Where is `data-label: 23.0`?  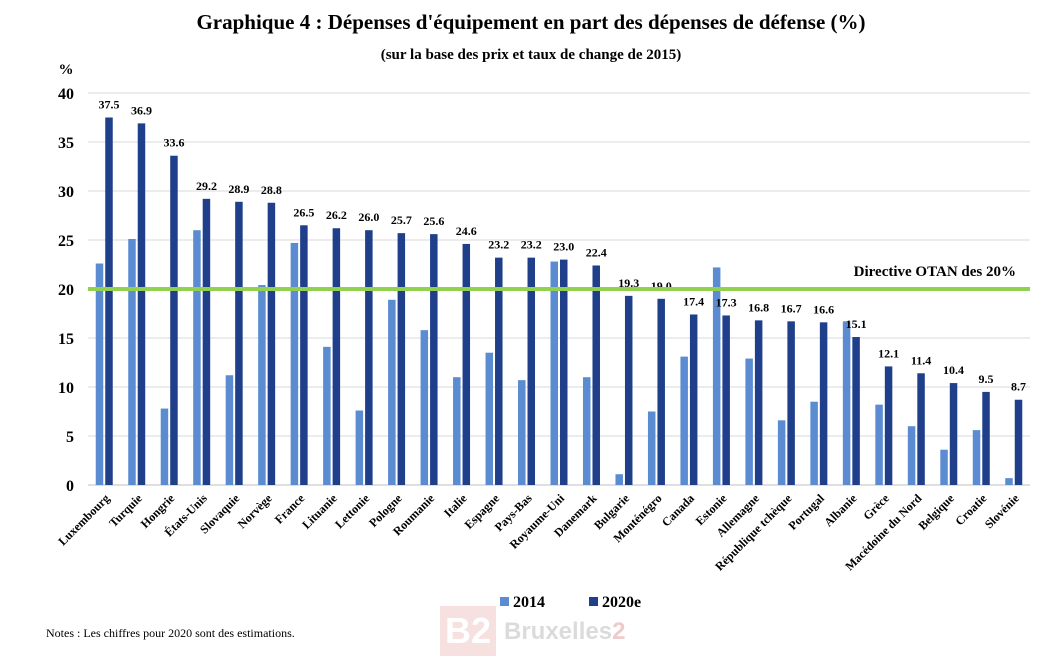 data-label: 23.0 is located at coordinates (563, 247).